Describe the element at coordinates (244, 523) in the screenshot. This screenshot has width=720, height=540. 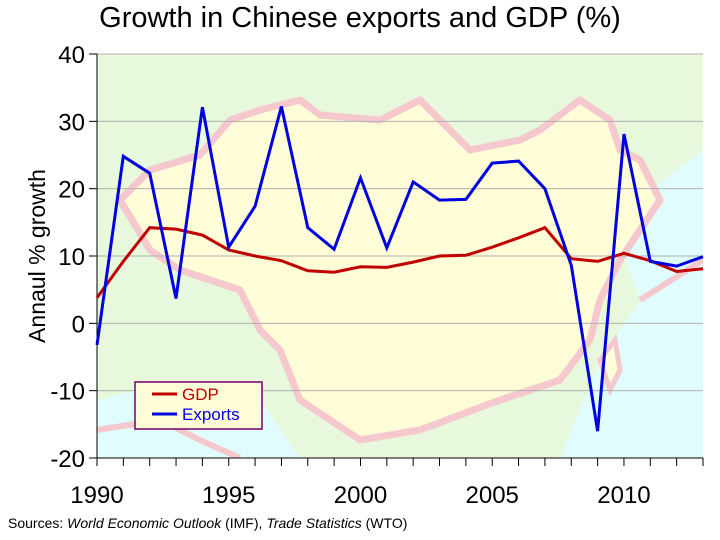
I see `source-imf: (IMF),` at that location.